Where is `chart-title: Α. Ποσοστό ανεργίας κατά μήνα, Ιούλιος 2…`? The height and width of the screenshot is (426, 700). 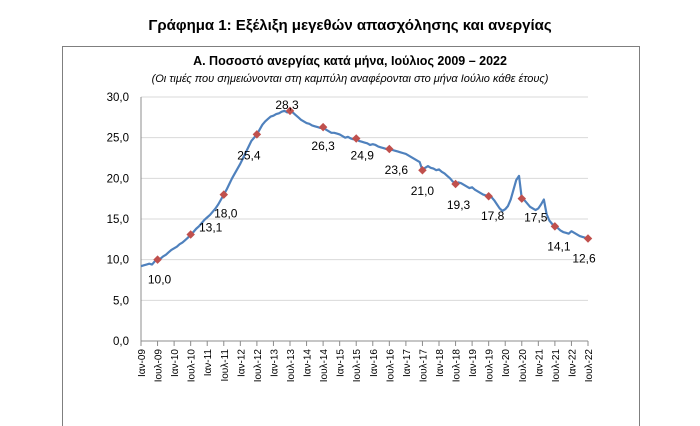
chart-title: Α. Ποσοστό ανεργίας κατά μήνα, Ιούλιος 2… is located at coordinates (350, 61).